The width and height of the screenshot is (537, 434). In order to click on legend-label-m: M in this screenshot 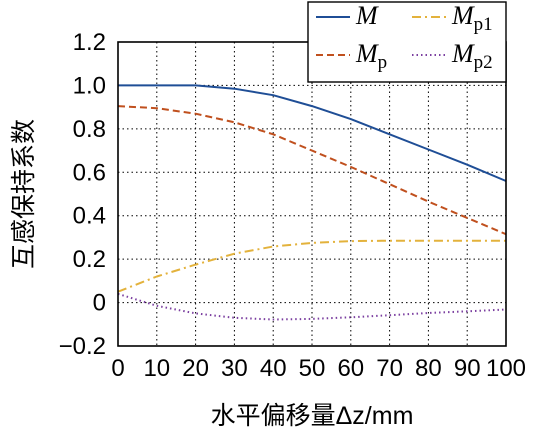, I will do `click(367, 15)`.